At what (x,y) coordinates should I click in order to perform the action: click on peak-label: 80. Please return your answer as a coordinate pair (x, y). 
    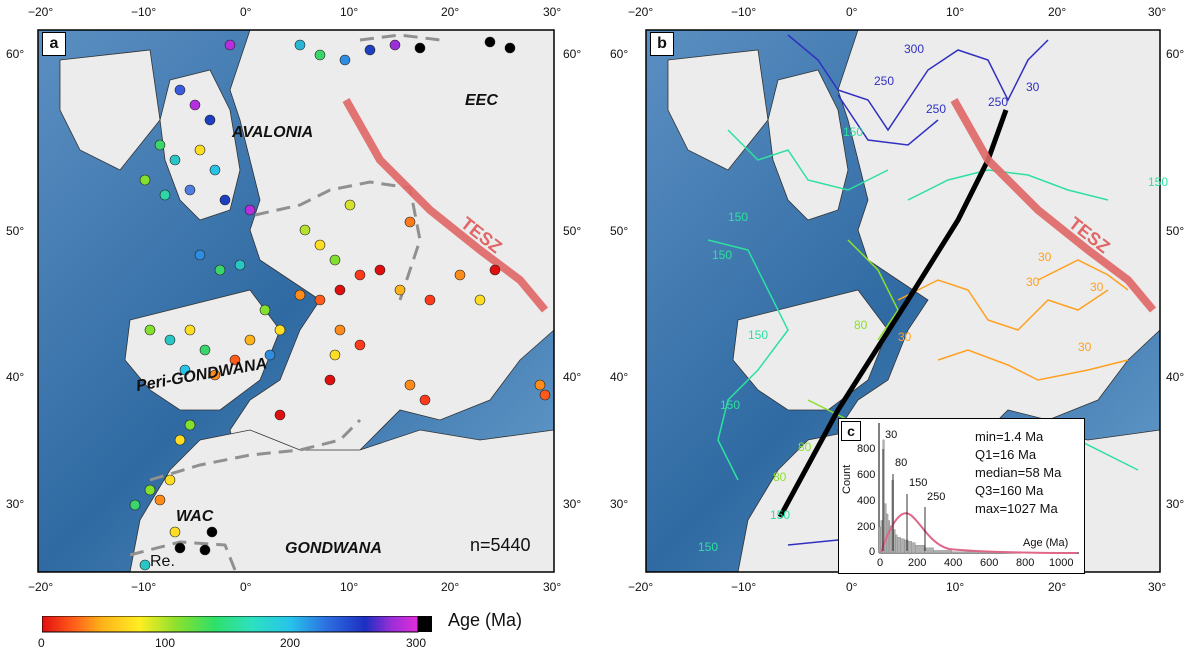
    Looking at the image, I should click on (901, 463).